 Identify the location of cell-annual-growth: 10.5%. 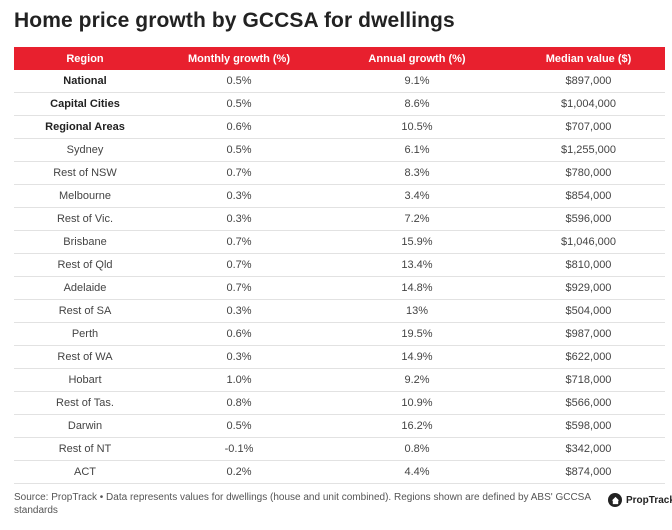
(417, 127).